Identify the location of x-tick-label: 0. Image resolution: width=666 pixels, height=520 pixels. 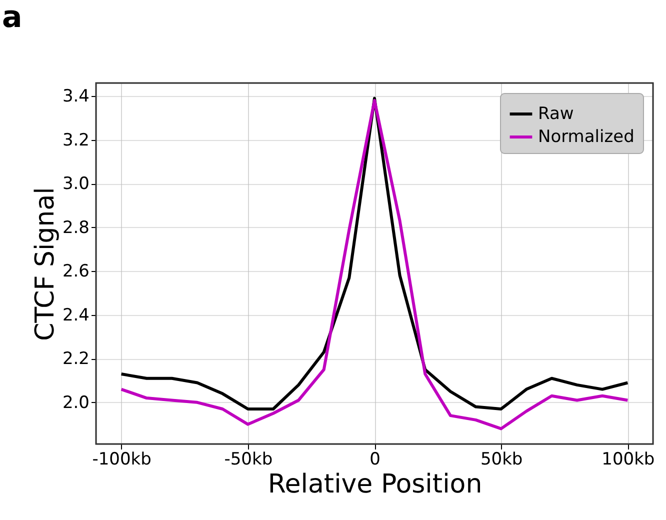
(375, 460).